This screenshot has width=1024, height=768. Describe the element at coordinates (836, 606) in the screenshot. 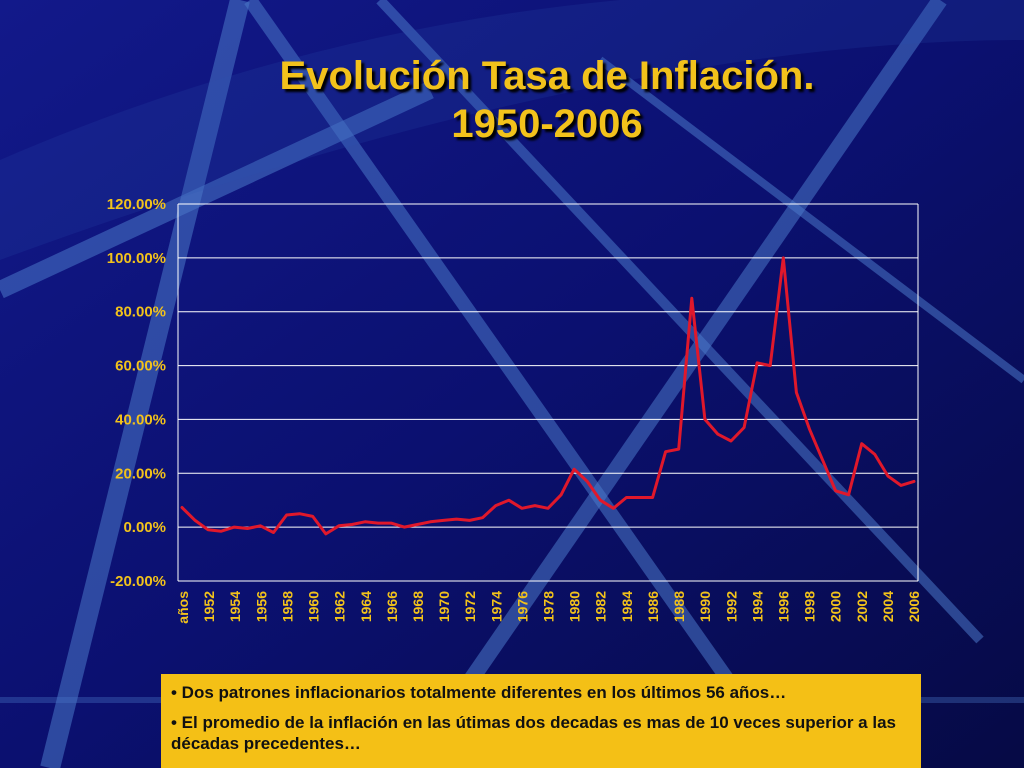

I see `x-tick-label: 2000` at that location.